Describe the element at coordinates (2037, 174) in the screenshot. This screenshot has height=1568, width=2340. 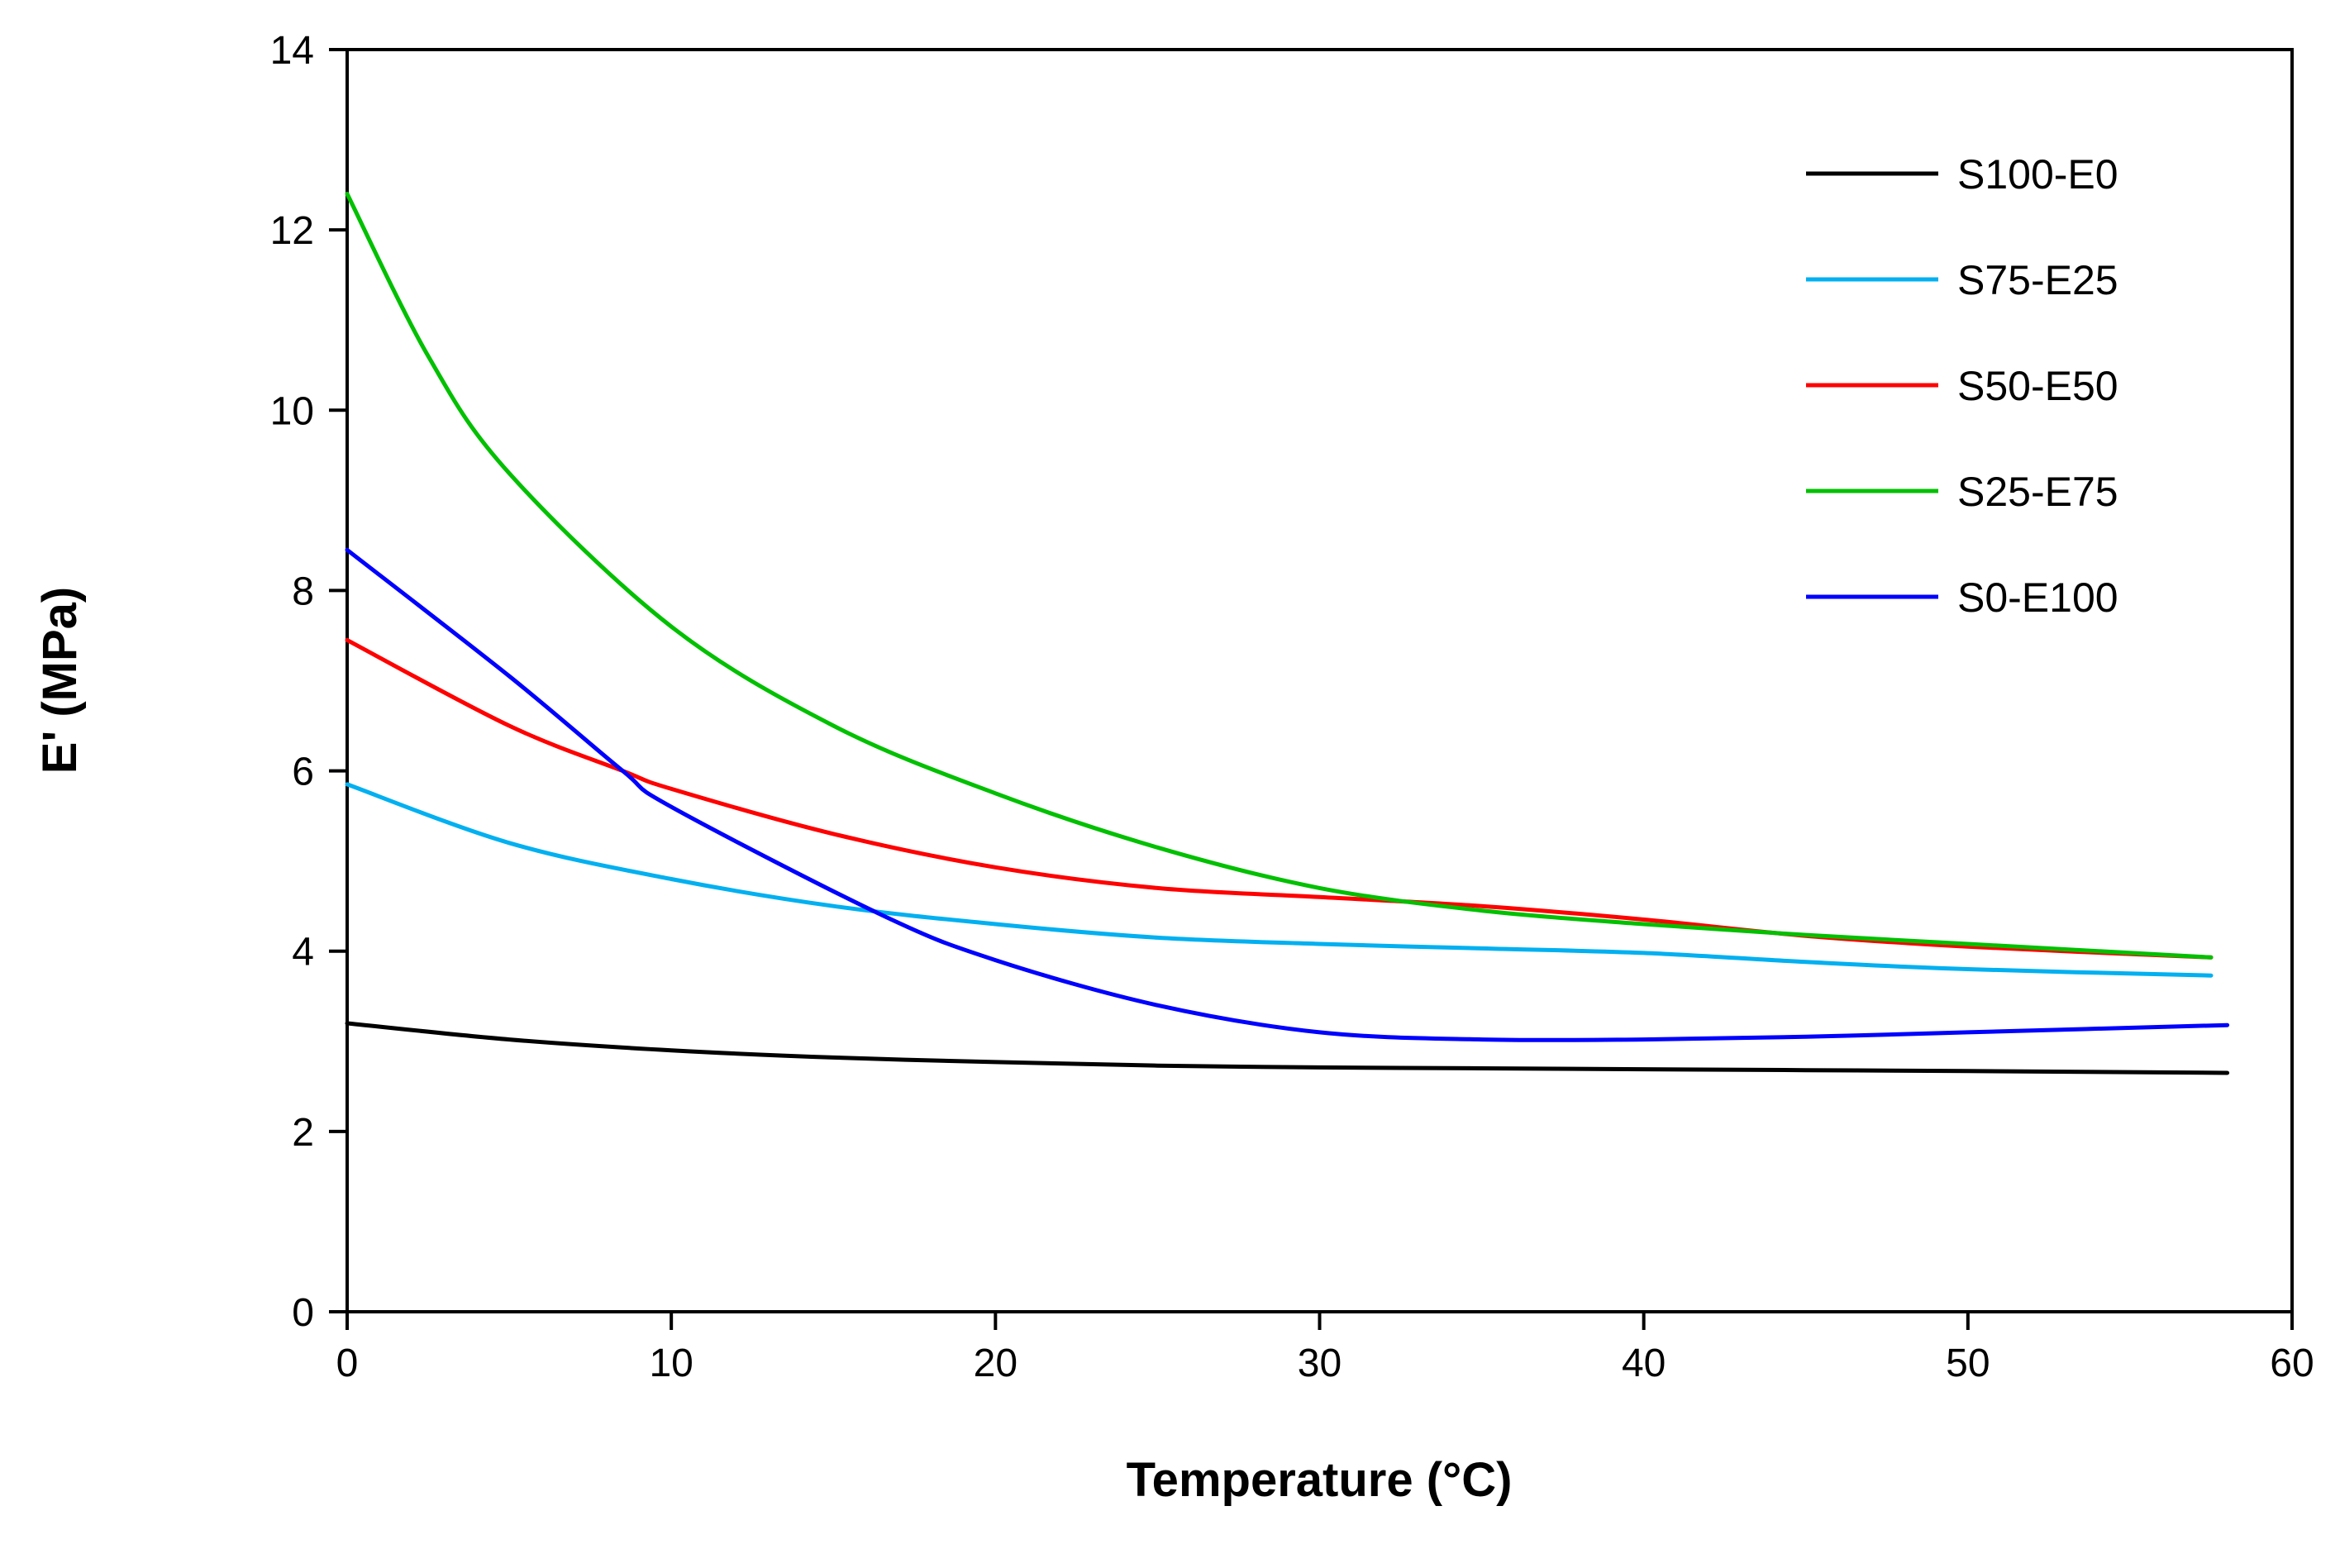
I see `legend-label-s100-e0: S100-E0` at that location.